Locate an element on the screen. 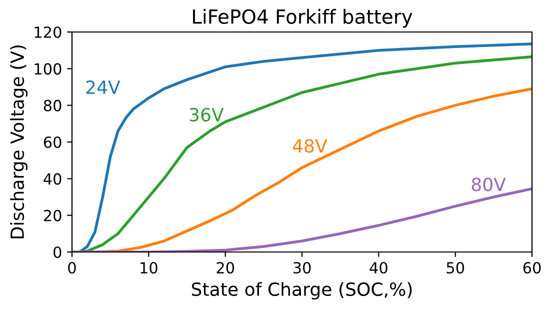  y-tick-label: 100 is located at coordinates (48, 69).